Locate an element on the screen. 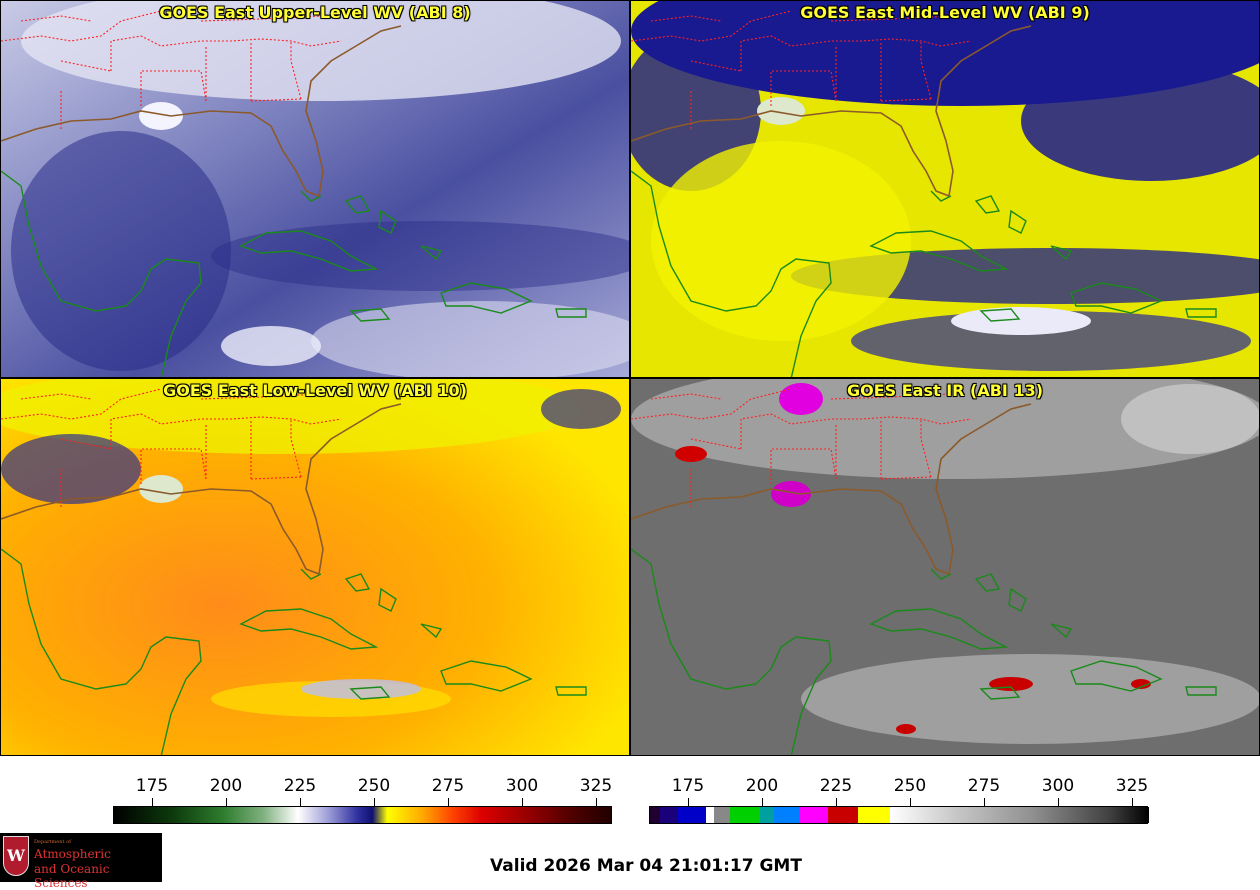 Image resolution: width=1260 pixels, height=890 pixels. wv-colorbar: 175 200 225 250 275 300 325 is located at coordinates (315, 795).